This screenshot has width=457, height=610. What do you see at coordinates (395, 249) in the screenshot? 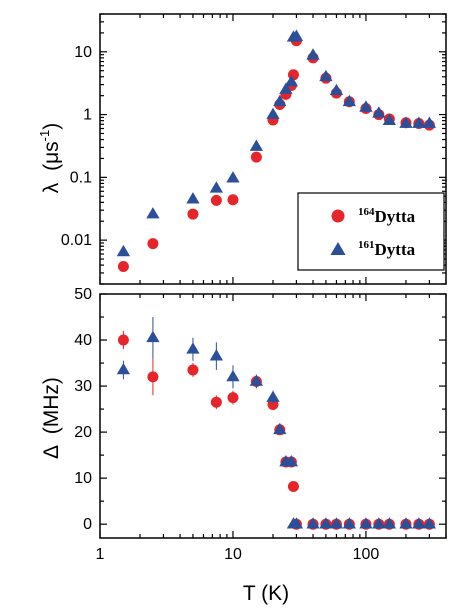
I see `legend-text-161: Dytta` at bounding box center [395, 249].